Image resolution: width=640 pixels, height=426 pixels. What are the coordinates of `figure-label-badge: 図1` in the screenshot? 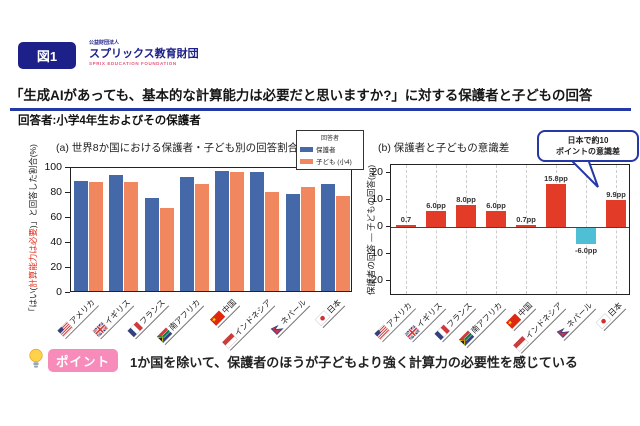 It's located at (47, 55).